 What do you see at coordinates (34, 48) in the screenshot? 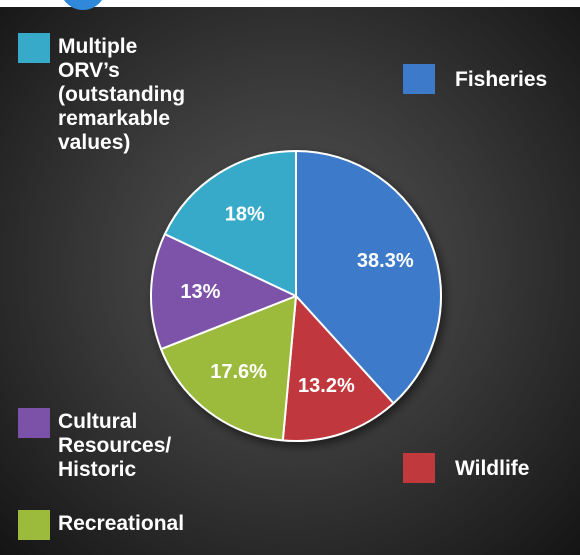
I see `legend-swatch-multiple` at bounding box center [34, 48].